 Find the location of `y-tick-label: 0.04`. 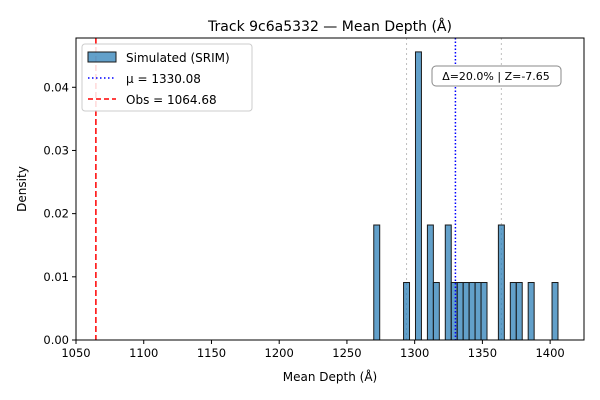

y-tick-label: 0.04 is located at coordinates (56, 87).